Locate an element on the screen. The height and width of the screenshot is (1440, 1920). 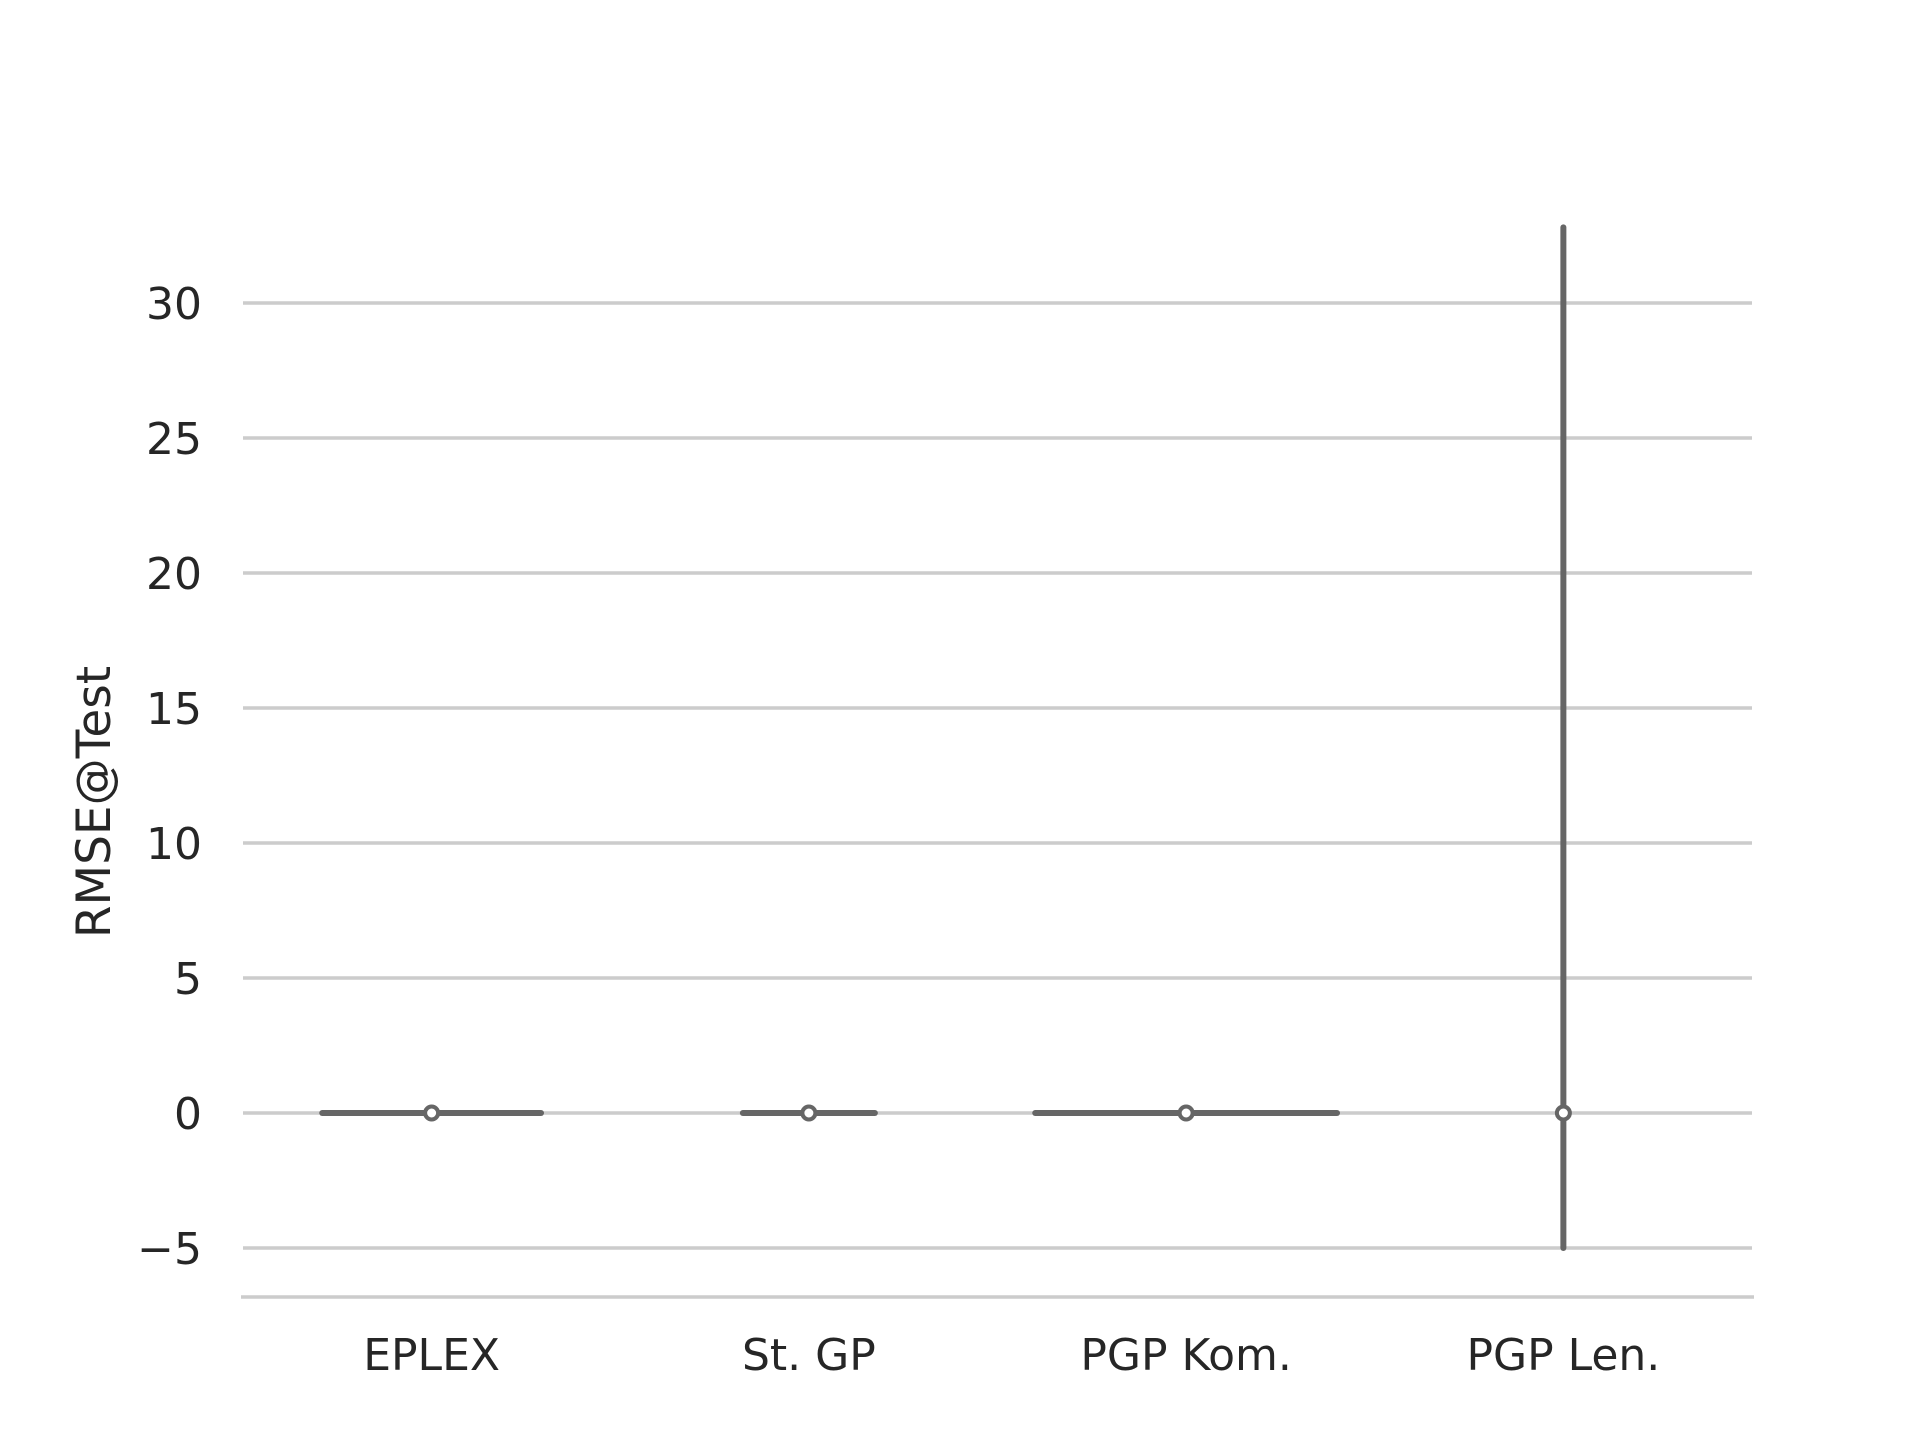
y-tick-label-0: −5 is located at coordinates (169, 1249).